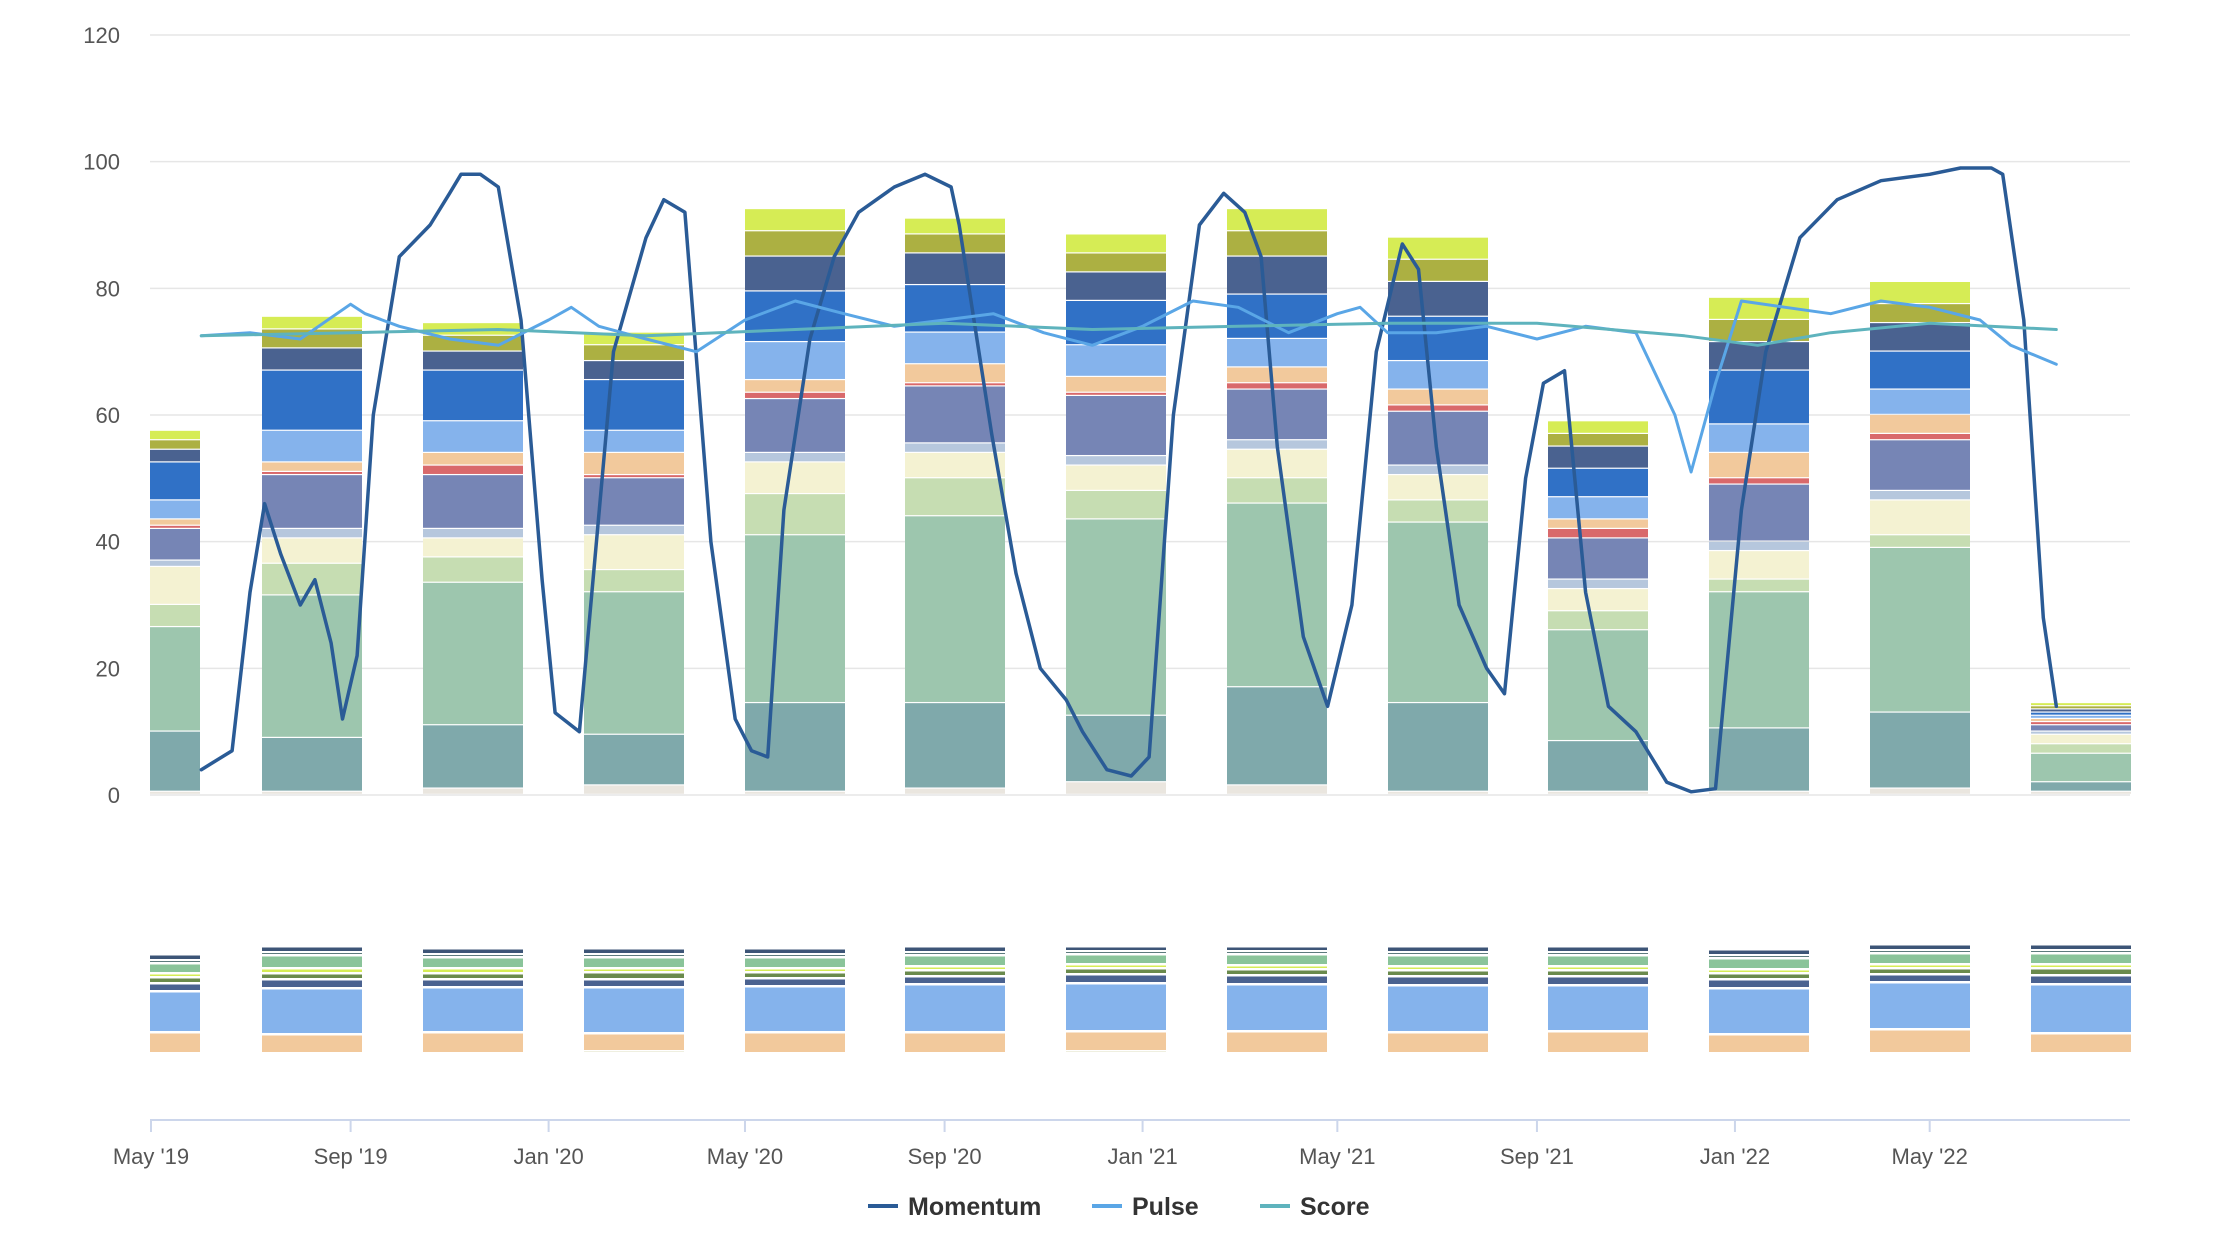 This screenshot has width=2222, height=1240. What do you see at coordinates (974, 1207) in the screenshot?
I see `legend-label: Momentum` at bounding box center [974, 1207].